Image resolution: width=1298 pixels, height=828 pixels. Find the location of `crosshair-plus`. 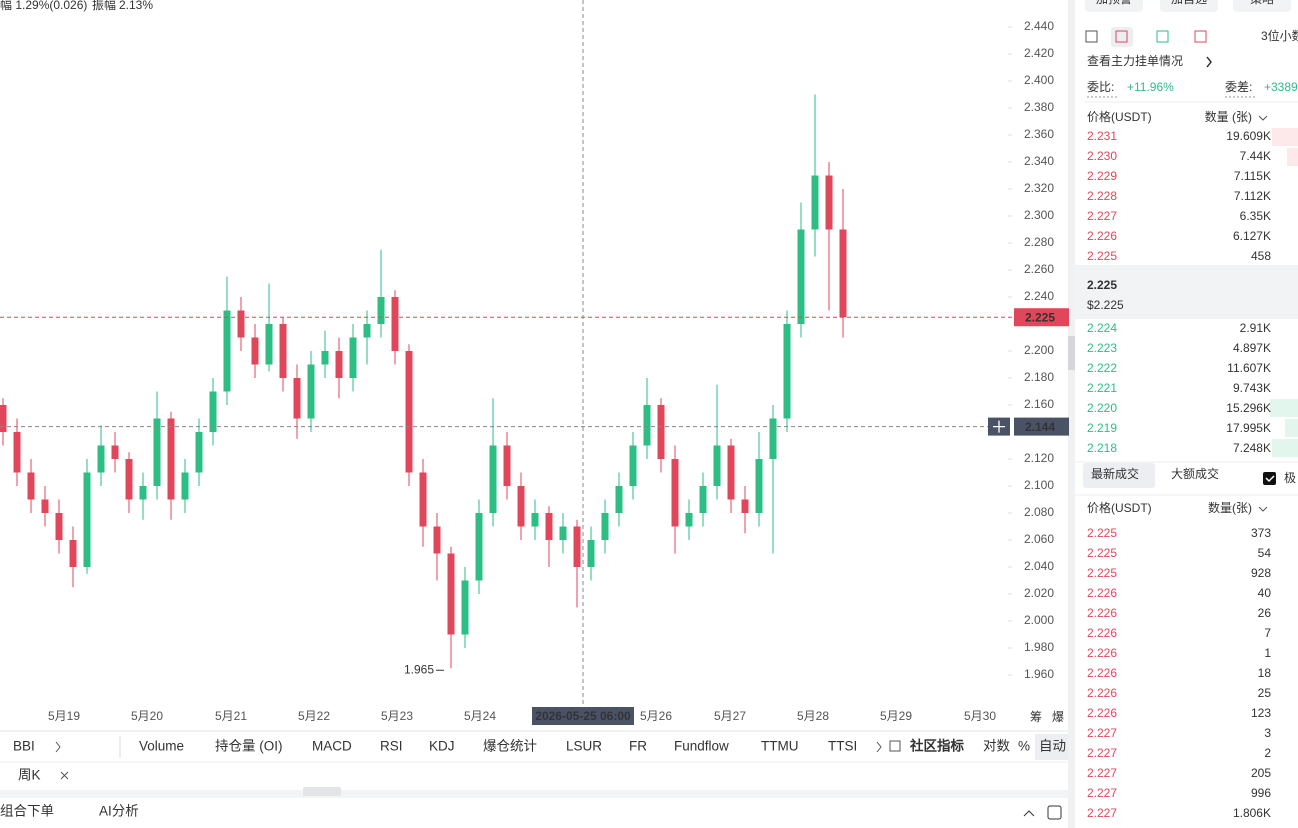

crosshair-plus is located at coordinates (999, 426).